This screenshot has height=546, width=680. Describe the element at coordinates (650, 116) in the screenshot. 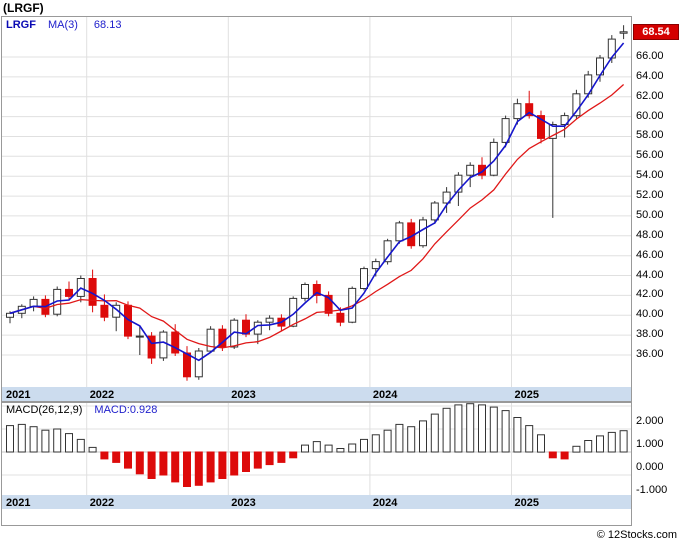

I see `price-axis-label: 60.00` at that location.